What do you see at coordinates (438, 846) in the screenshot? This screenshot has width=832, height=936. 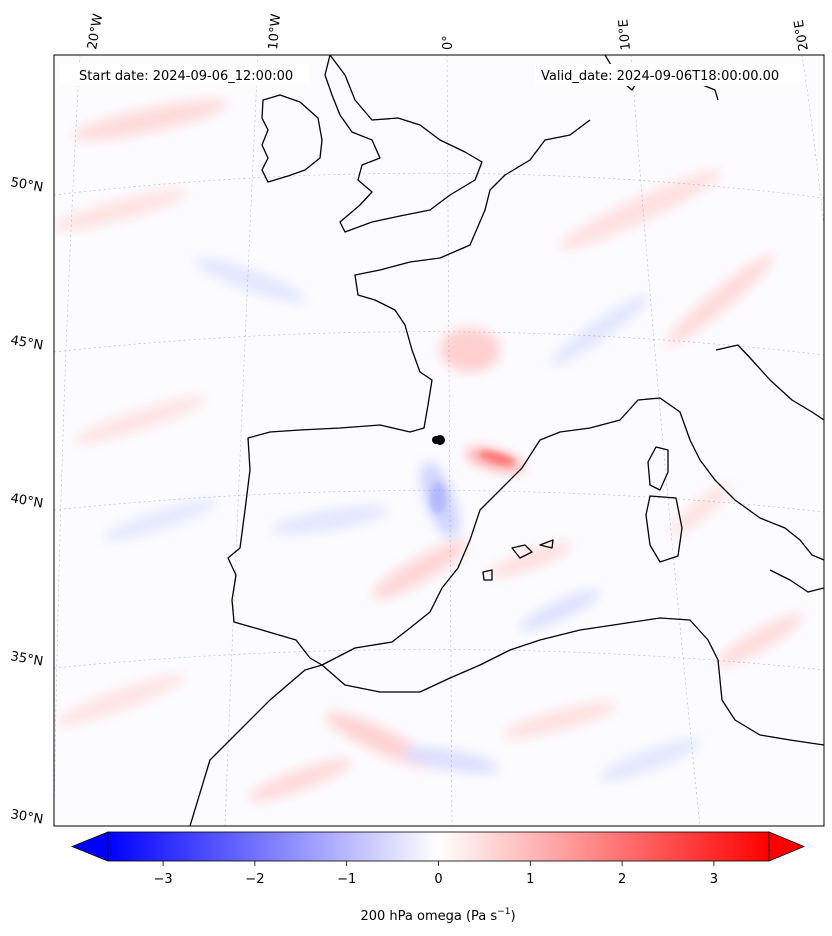 I see `colorbar-gradient` at bounding box center [438, 846].